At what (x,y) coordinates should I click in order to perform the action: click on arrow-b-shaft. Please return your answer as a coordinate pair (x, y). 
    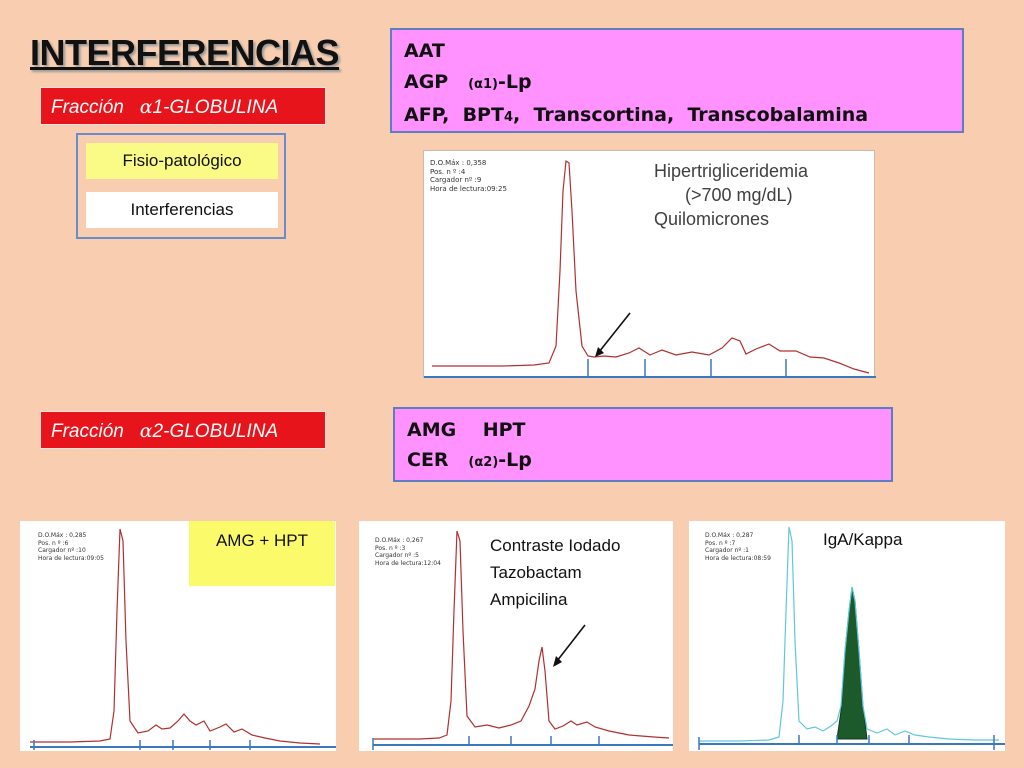
    Looking at the image, I should click on (571, 643).